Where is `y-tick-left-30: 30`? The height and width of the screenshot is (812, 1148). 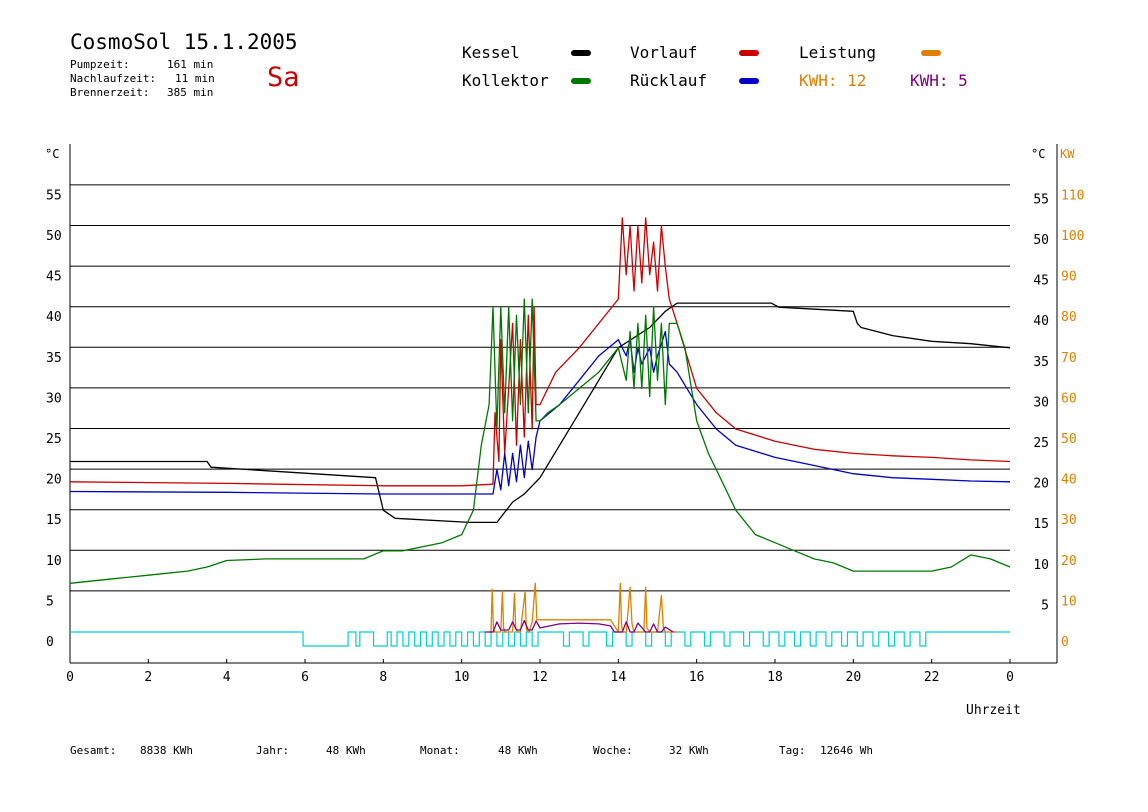 y-tick-left-30: 30 is located at coordinates (54, 398).